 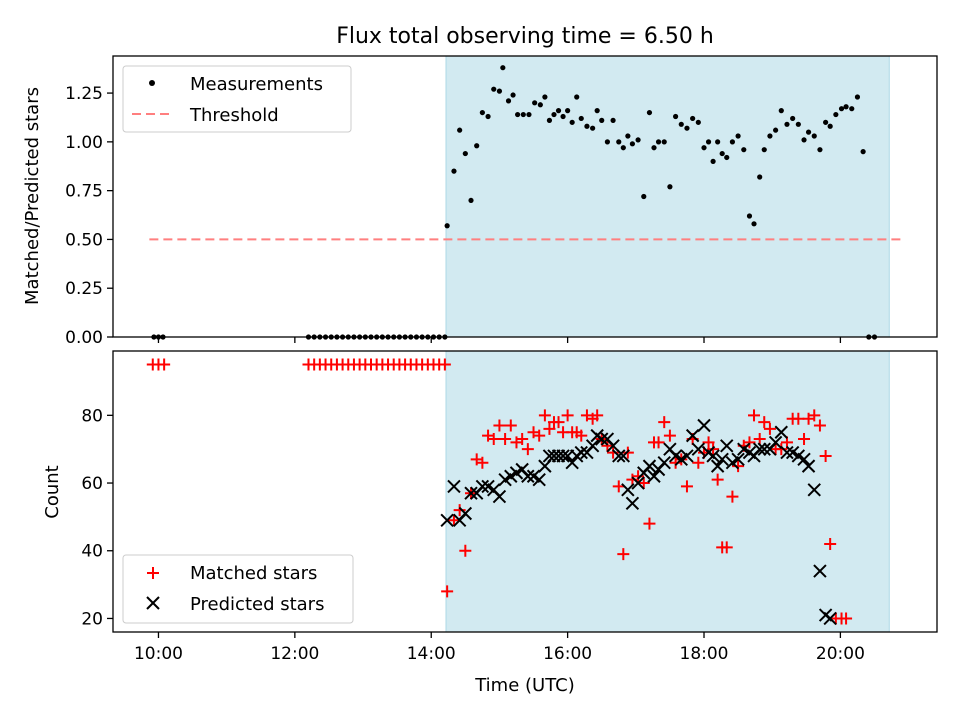 What do you see at coordinates (84, 192) in the screenshot?
I see `y-tick-label: 0.75` at bounding box center [84, 192].